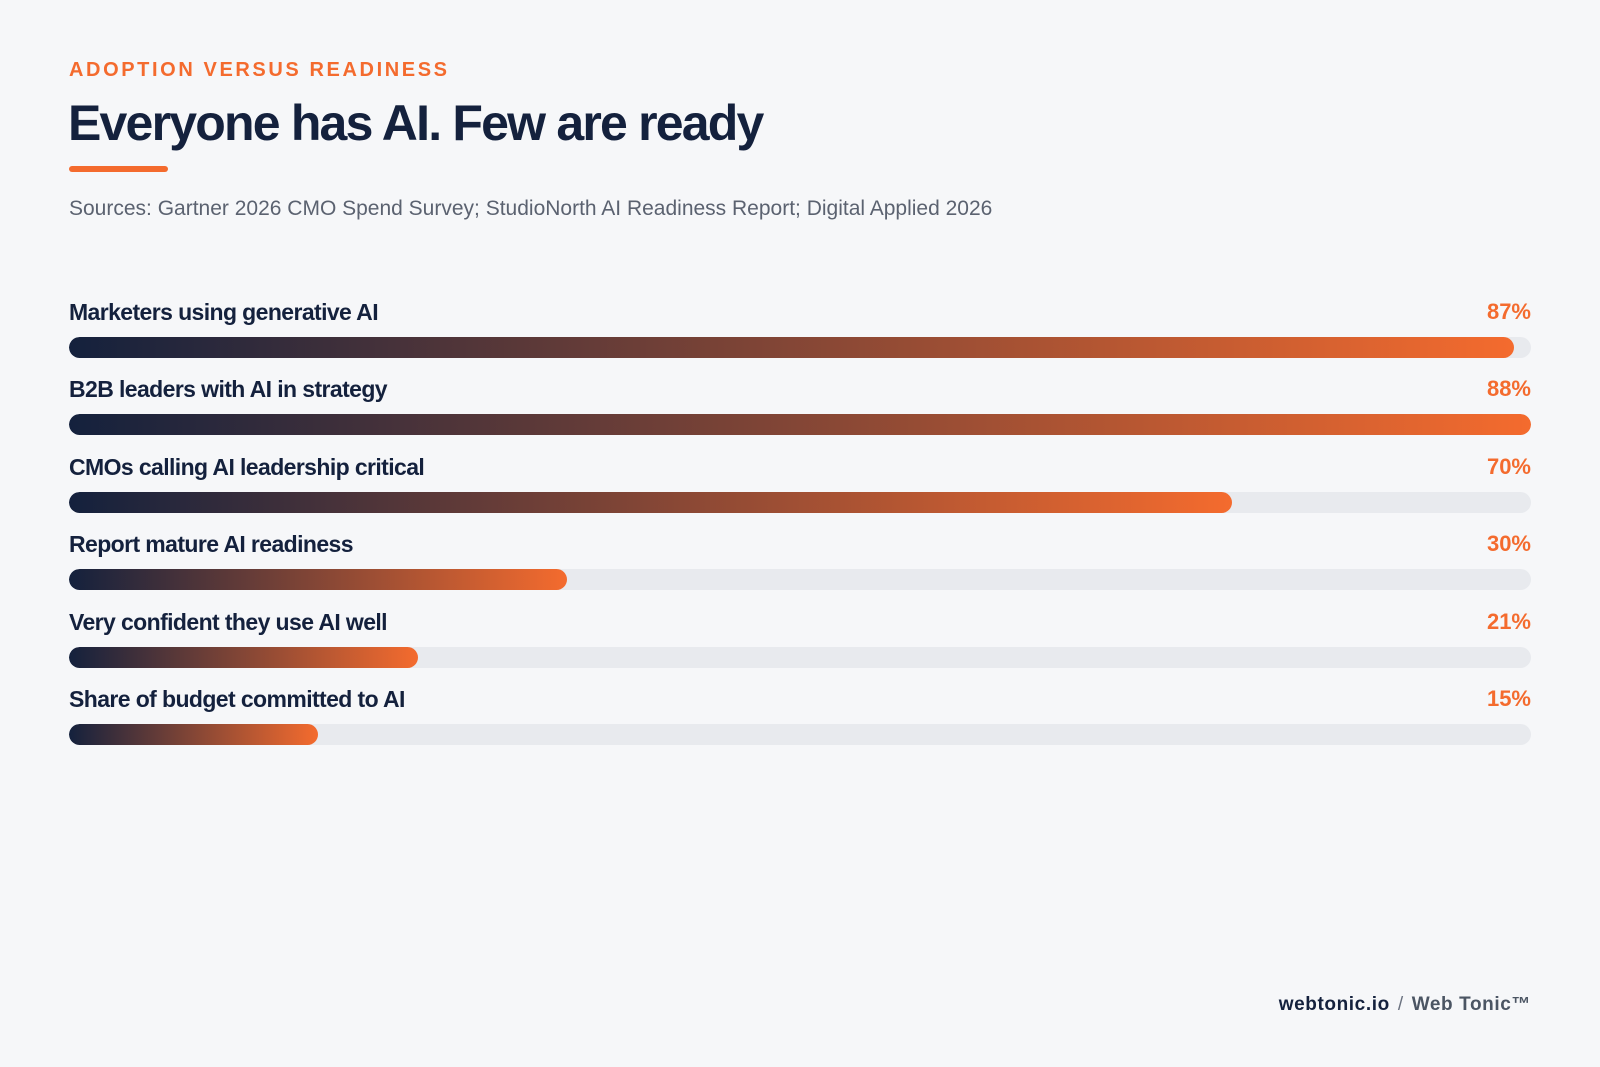 This screenshot has height=1067, width=1600. What do you see at coordinates (1508, 621) in the screenshot?
I see `bar-value-label: 21%` at bounding box center [1508, 621].